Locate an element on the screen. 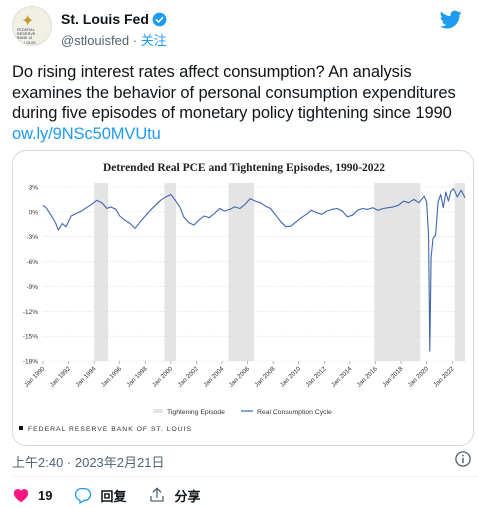 The height and width of the screenshot is (508, 478). name-row: St. Louis Fed is located at coordinates (114, 19).